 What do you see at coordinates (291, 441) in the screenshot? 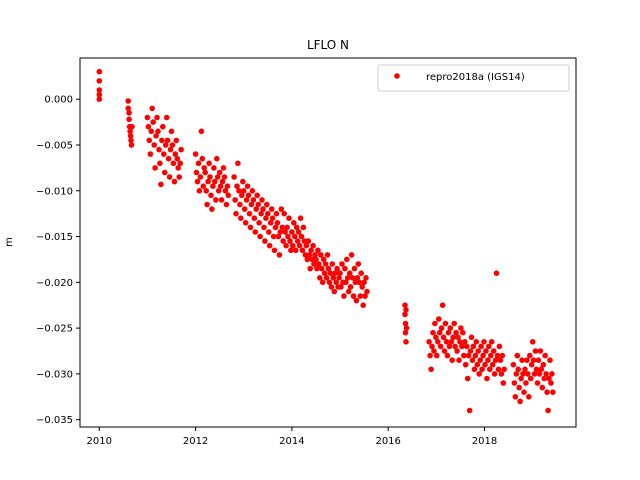
I see `x-tick-label: 2014` at bounding box center [291, 441].